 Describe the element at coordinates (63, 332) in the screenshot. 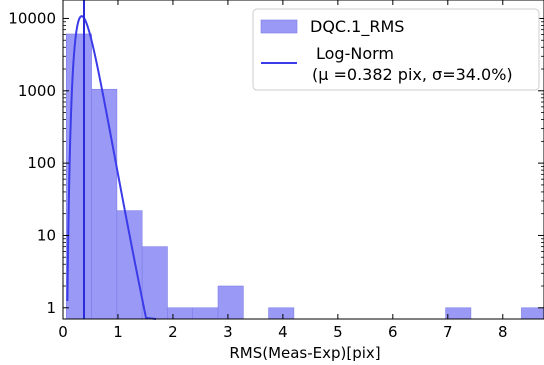

I see `x-tick-label: 0` at that location.